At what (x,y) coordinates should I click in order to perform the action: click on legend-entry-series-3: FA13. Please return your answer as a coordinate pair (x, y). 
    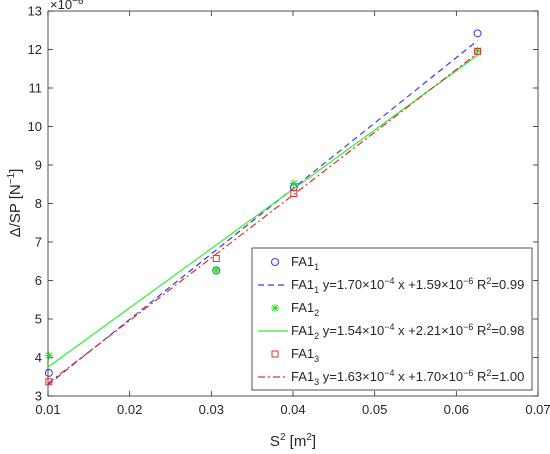
    Looking at the image, I should click on (295, 355).